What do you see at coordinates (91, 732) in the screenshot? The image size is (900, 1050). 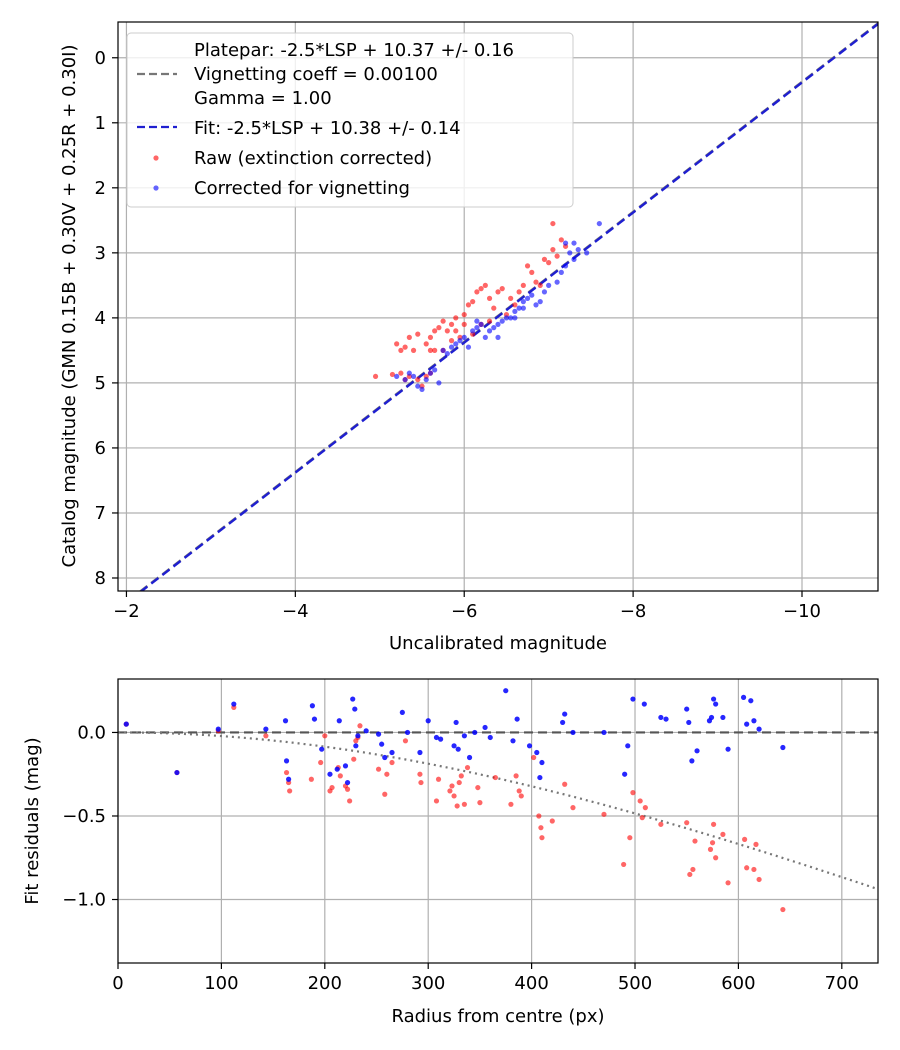 I see `bottom-y-tick-label: 0.0` at bounding box center [91, 732].